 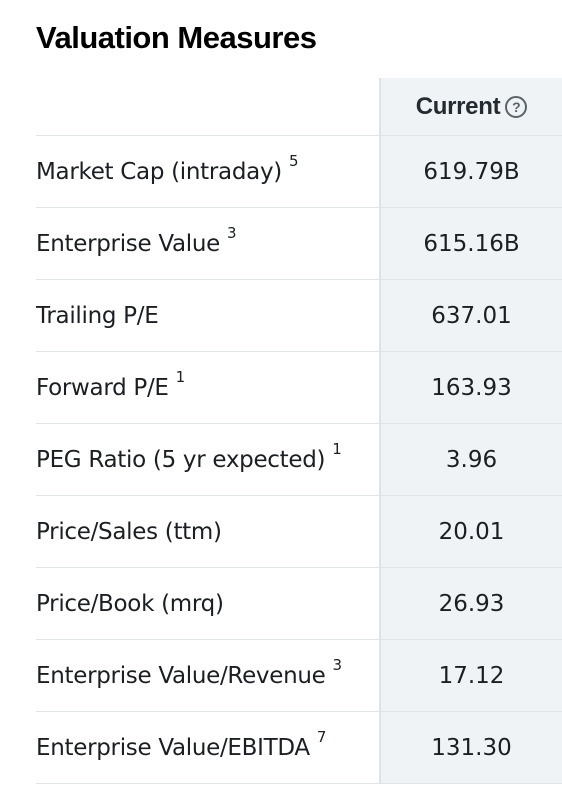 I want to click on row-label-text: Forward P/E, so click(x=102, y=387).